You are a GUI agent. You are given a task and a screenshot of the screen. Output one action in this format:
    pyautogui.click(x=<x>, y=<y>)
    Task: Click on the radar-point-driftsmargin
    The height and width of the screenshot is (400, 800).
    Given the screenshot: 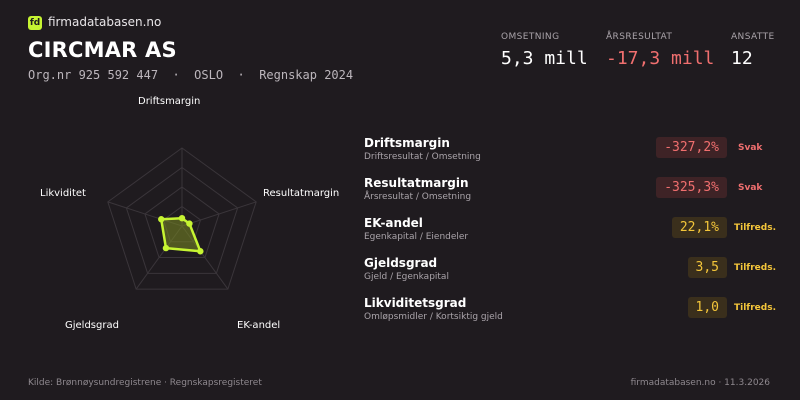 What is the action you would take?
    pyautogui.click(x=182, y=218)
    